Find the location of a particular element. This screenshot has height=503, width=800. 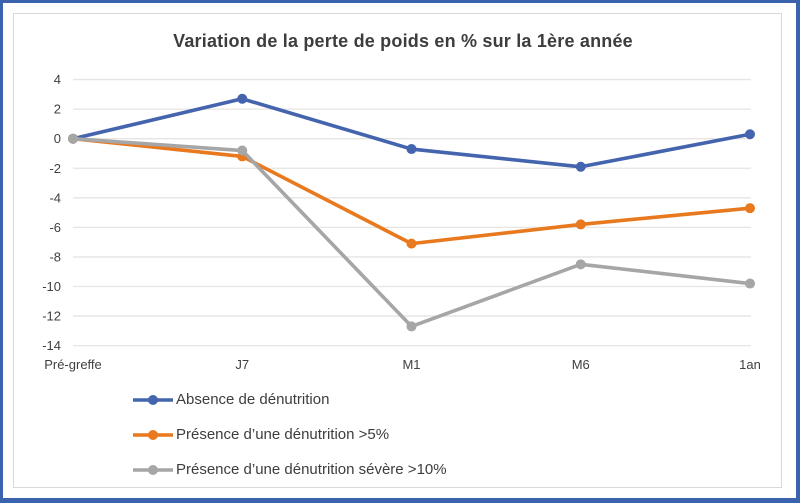

legend-label: Présence d’une dénutrition >5% is located at coordinates (283, 434).